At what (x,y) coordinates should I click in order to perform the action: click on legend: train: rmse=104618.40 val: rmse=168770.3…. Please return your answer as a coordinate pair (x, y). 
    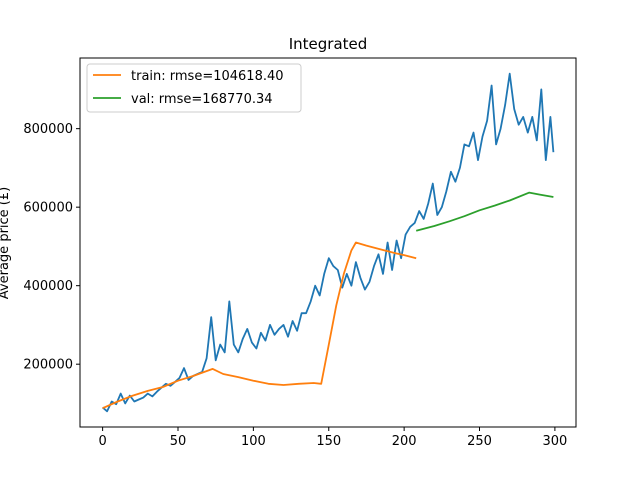
    Looking at the image, I should click on (194, 88).